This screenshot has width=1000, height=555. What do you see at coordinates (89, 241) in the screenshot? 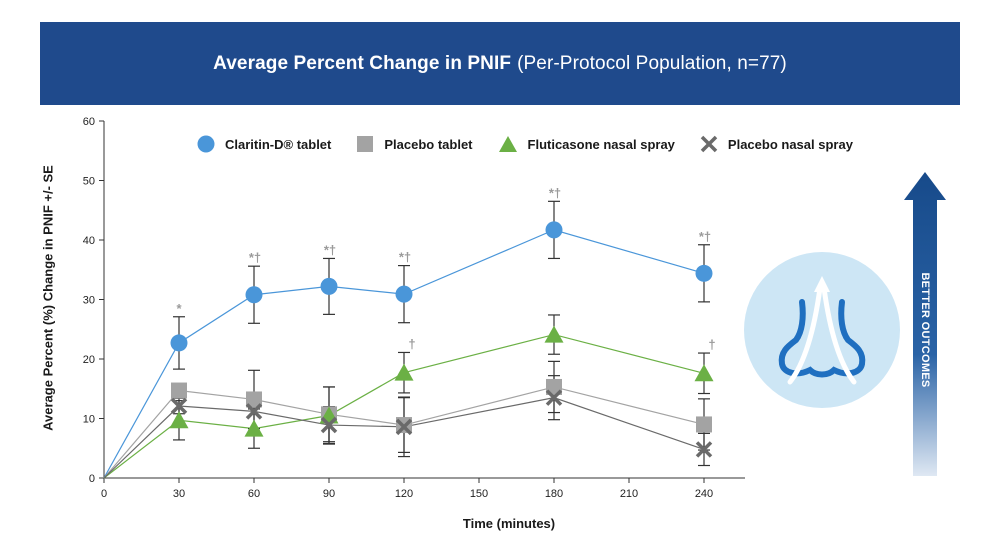
I see `y-tick-label: 40` at bounding box center [89, 241].